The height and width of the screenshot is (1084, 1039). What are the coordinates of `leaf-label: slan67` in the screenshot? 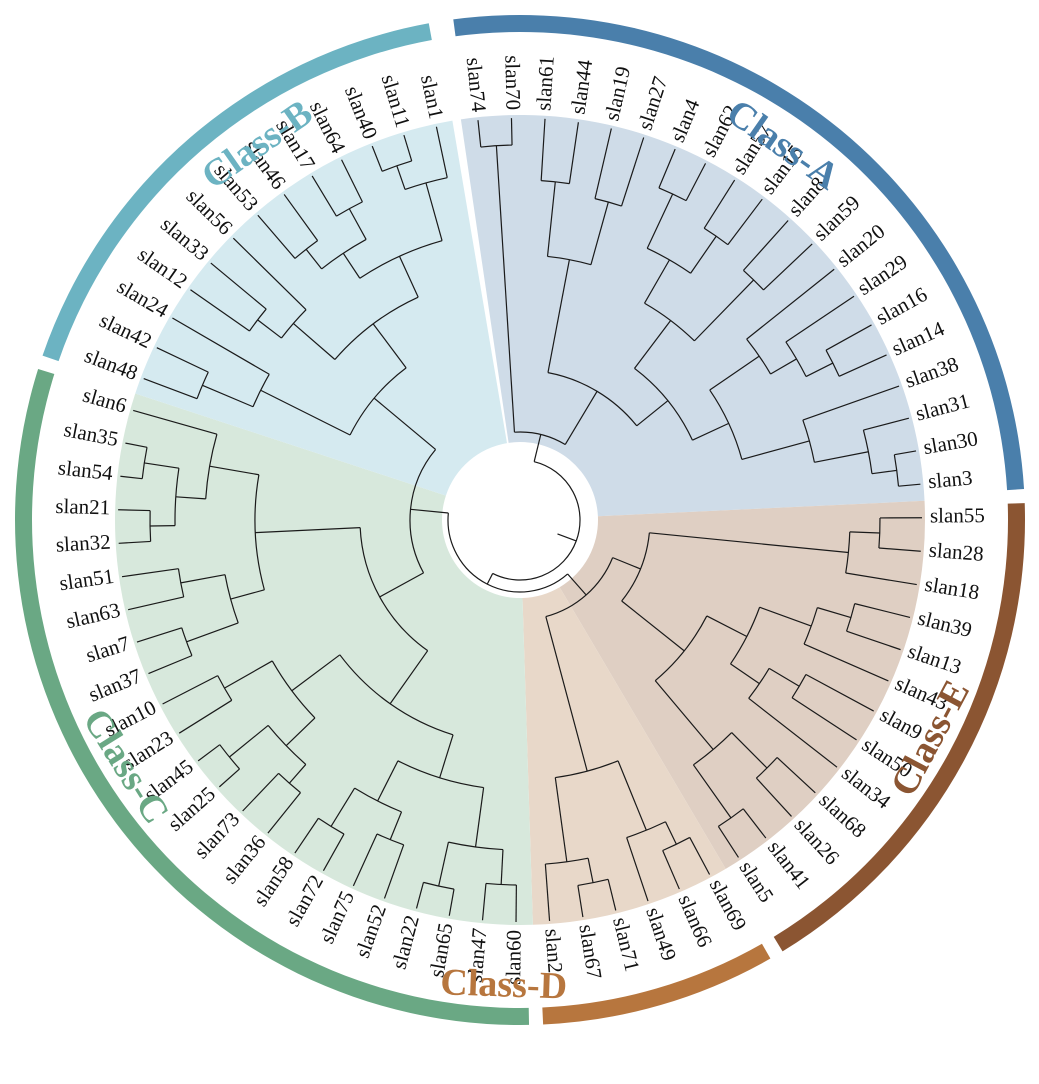 It's located at (590, 952).